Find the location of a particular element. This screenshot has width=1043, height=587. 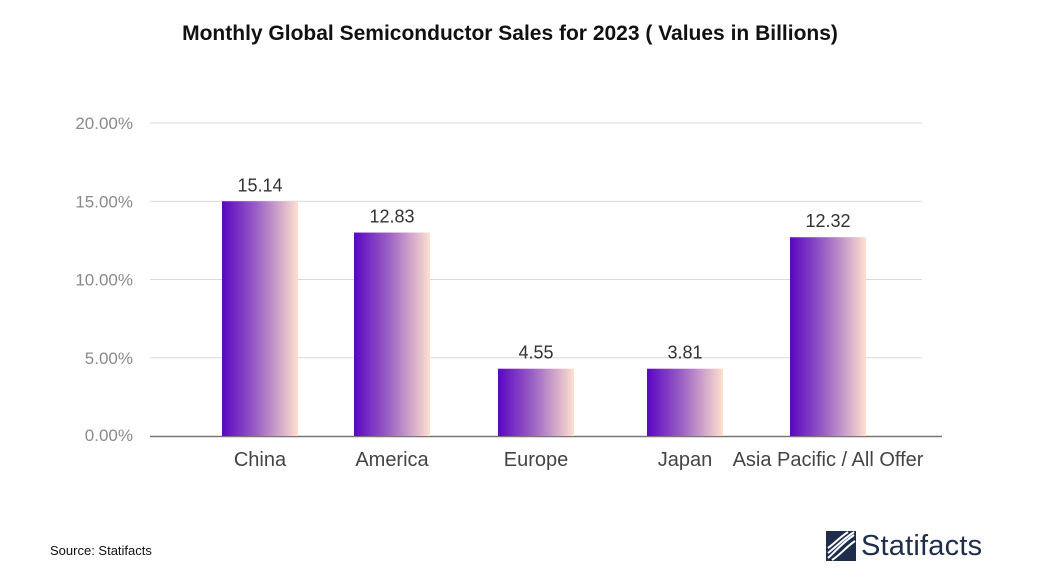

category-label: Europe is located at coordinates (536, 460).